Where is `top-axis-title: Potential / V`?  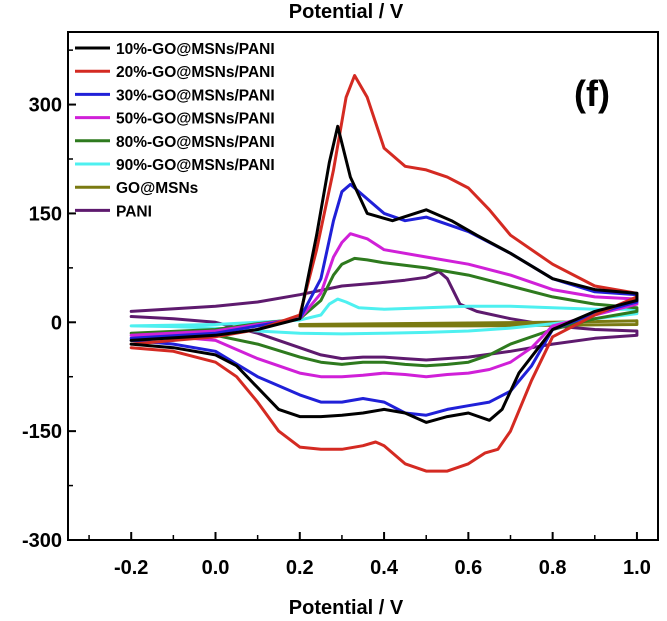 top-axis-title: Potential / V is located at coordinates (346, 12).